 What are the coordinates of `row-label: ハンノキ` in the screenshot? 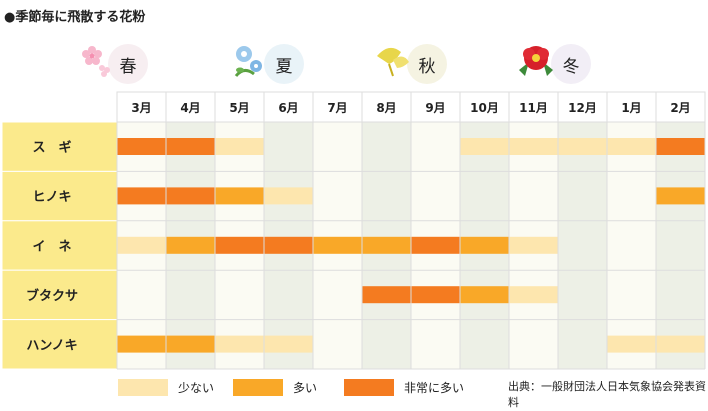 It's located at (51, 345).